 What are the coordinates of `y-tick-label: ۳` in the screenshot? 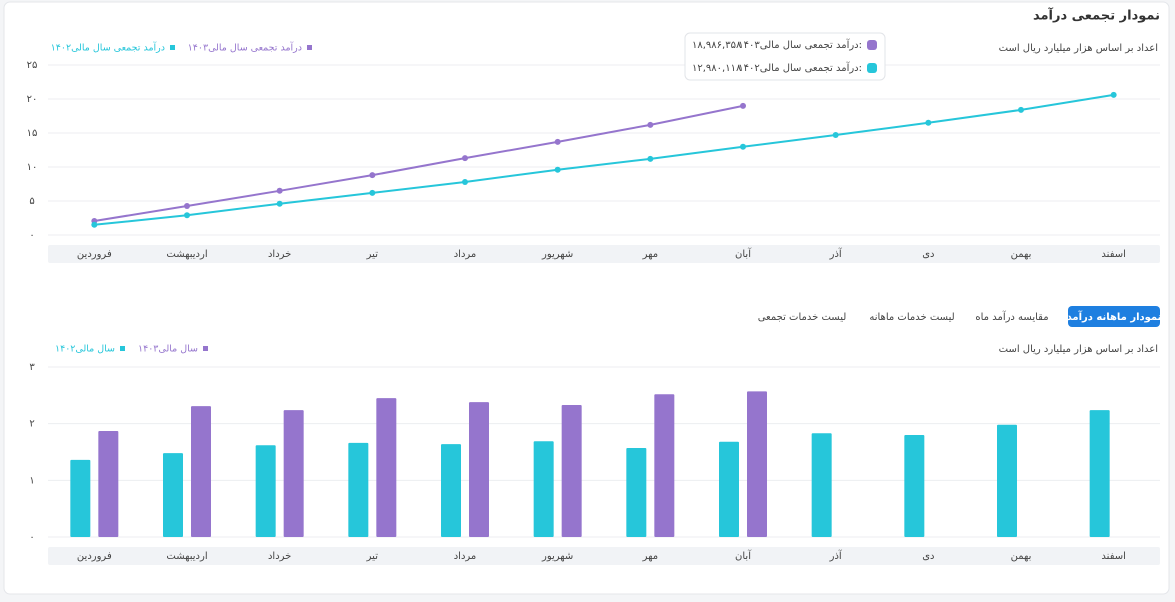 It's located at (32, 367).